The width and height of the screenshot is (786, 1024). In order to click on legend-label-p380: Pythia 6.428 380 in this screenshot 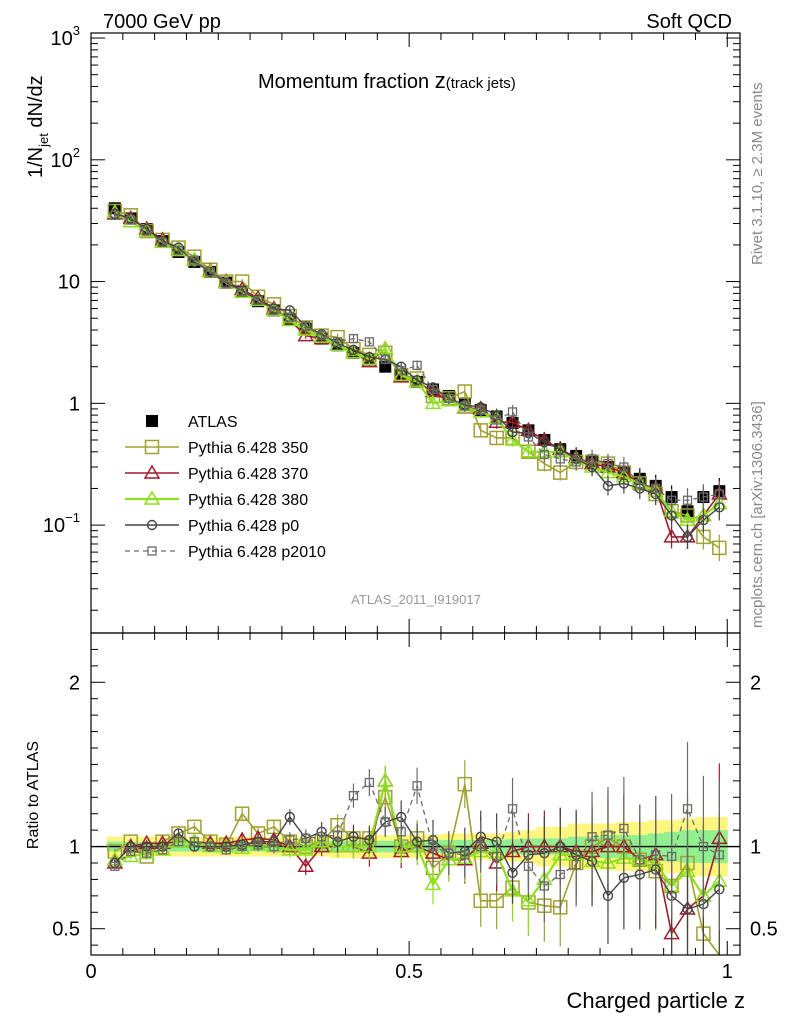, I will do `click(248, 500)`.